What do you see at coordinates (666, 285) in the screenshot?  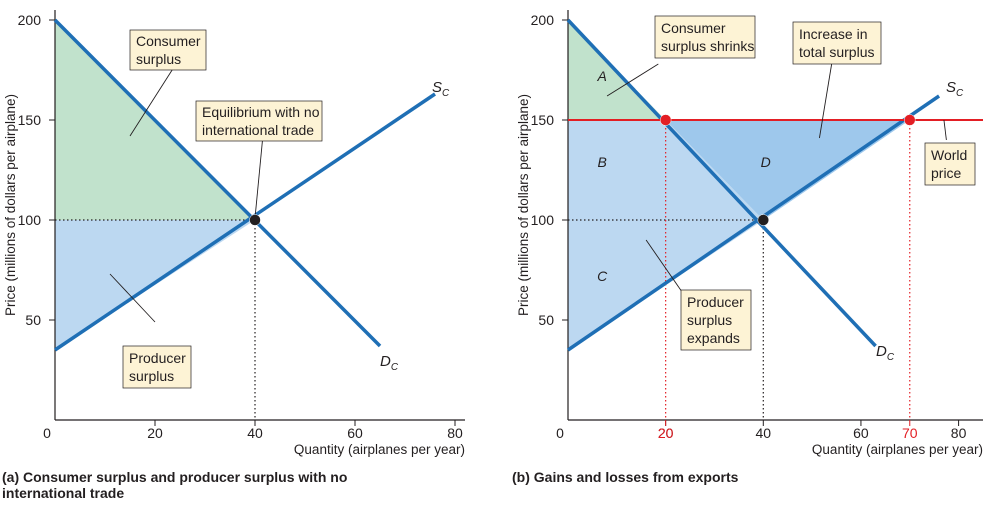 I see `region-C` at bounding box center [666, 285].